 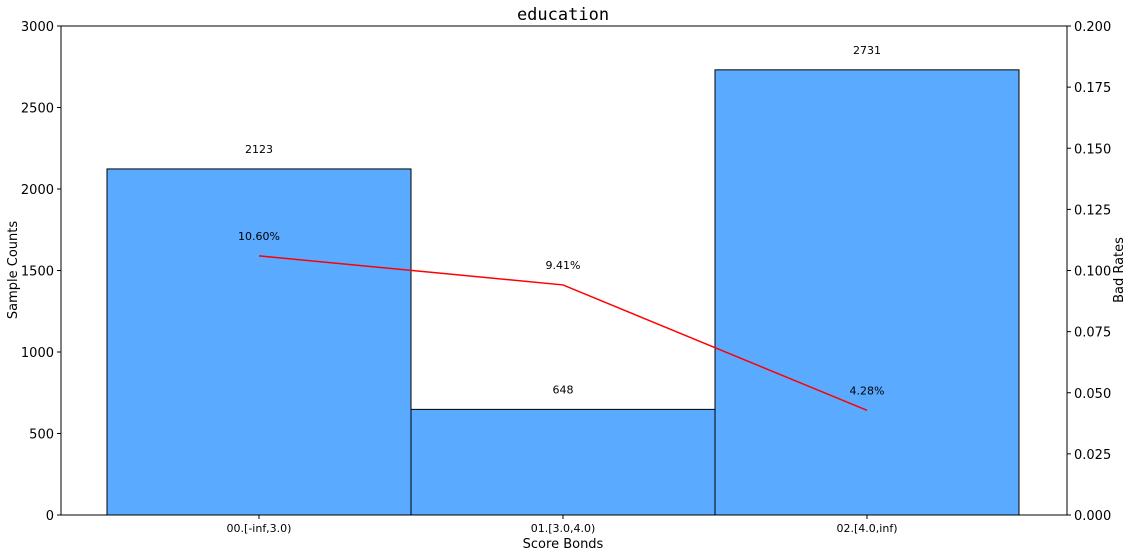 What do you see at coordinates (50, 516) in the screenshot?
I see `y-tick-label-0: 0` at bounding box center [50, 516].